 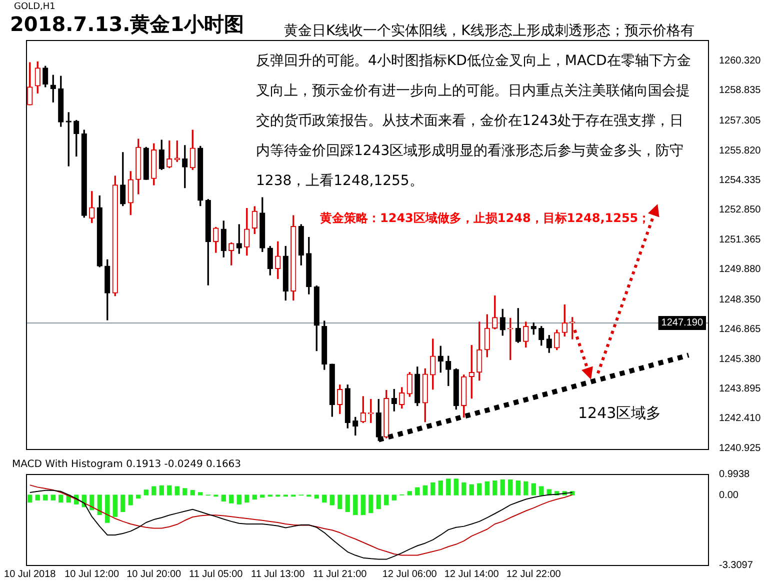 I want to click on annotation: 1243区域多, so click(x=620, y=413).